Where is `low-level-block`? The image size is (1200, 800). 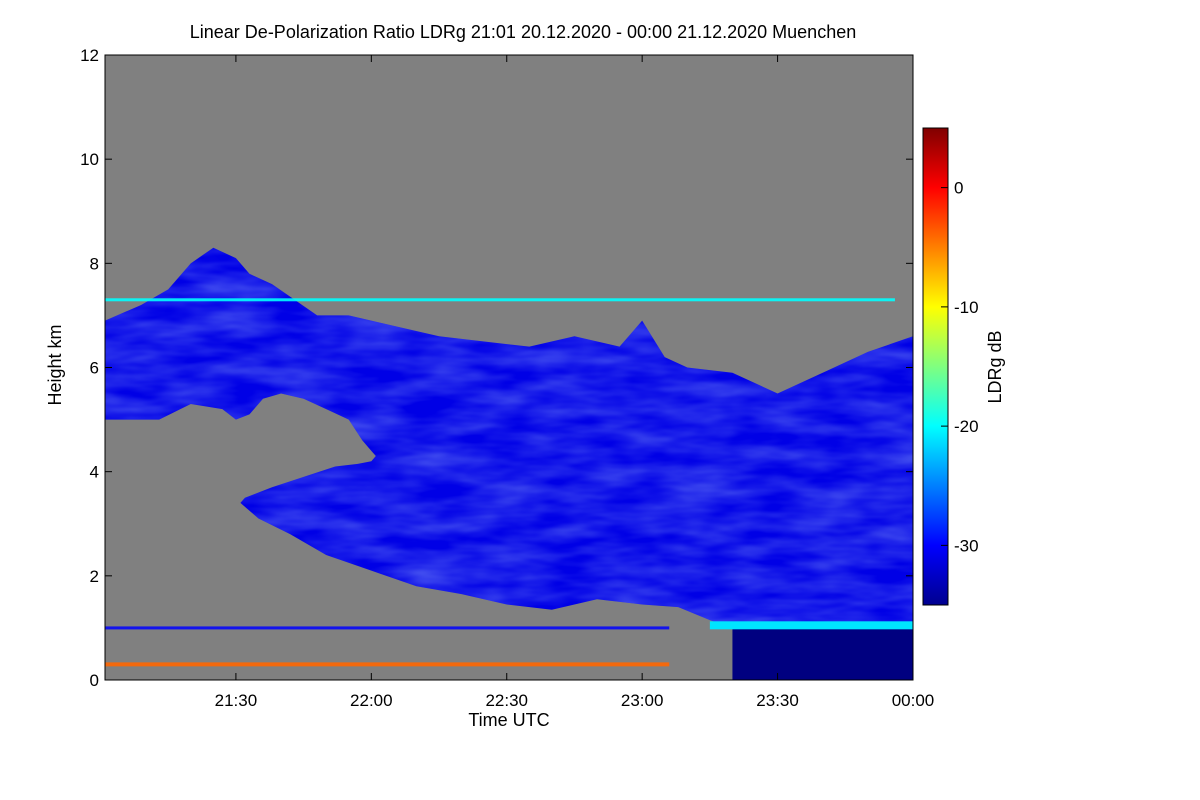 low-level-block is located at coordinates (822, 653).